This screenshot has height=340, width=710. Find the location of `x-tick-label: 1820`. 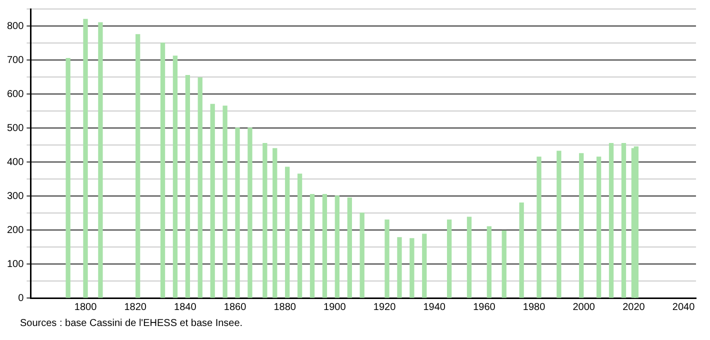

x-tick-label: 1820 is located at coordinates (135, 307).